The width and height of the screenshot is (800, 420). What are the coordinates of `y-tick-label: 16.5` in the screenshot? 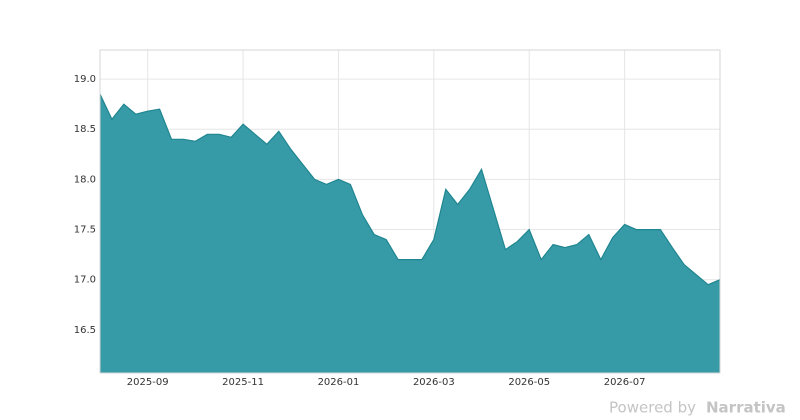 It's located at (85, 330).